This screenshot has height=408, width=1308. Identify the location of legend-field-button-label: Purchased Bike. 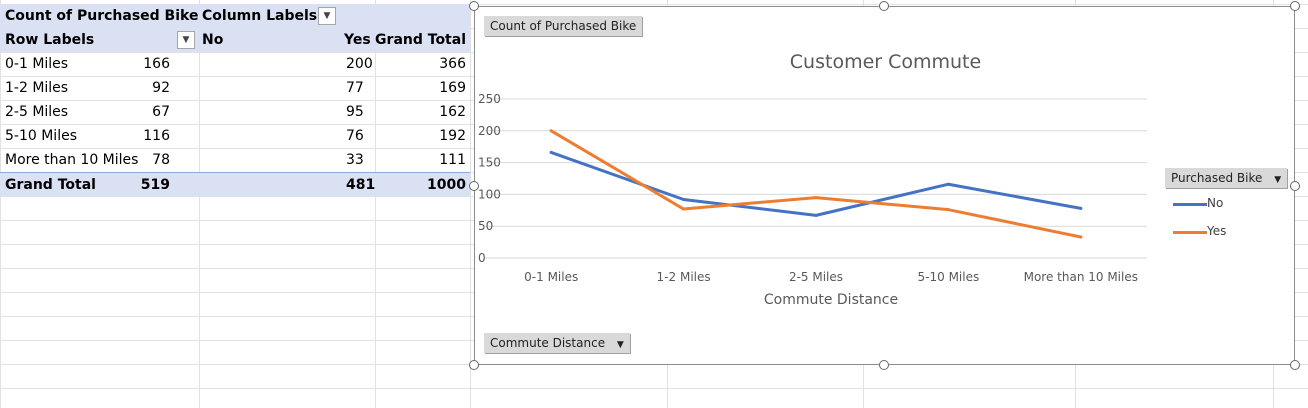
(1217, 178).